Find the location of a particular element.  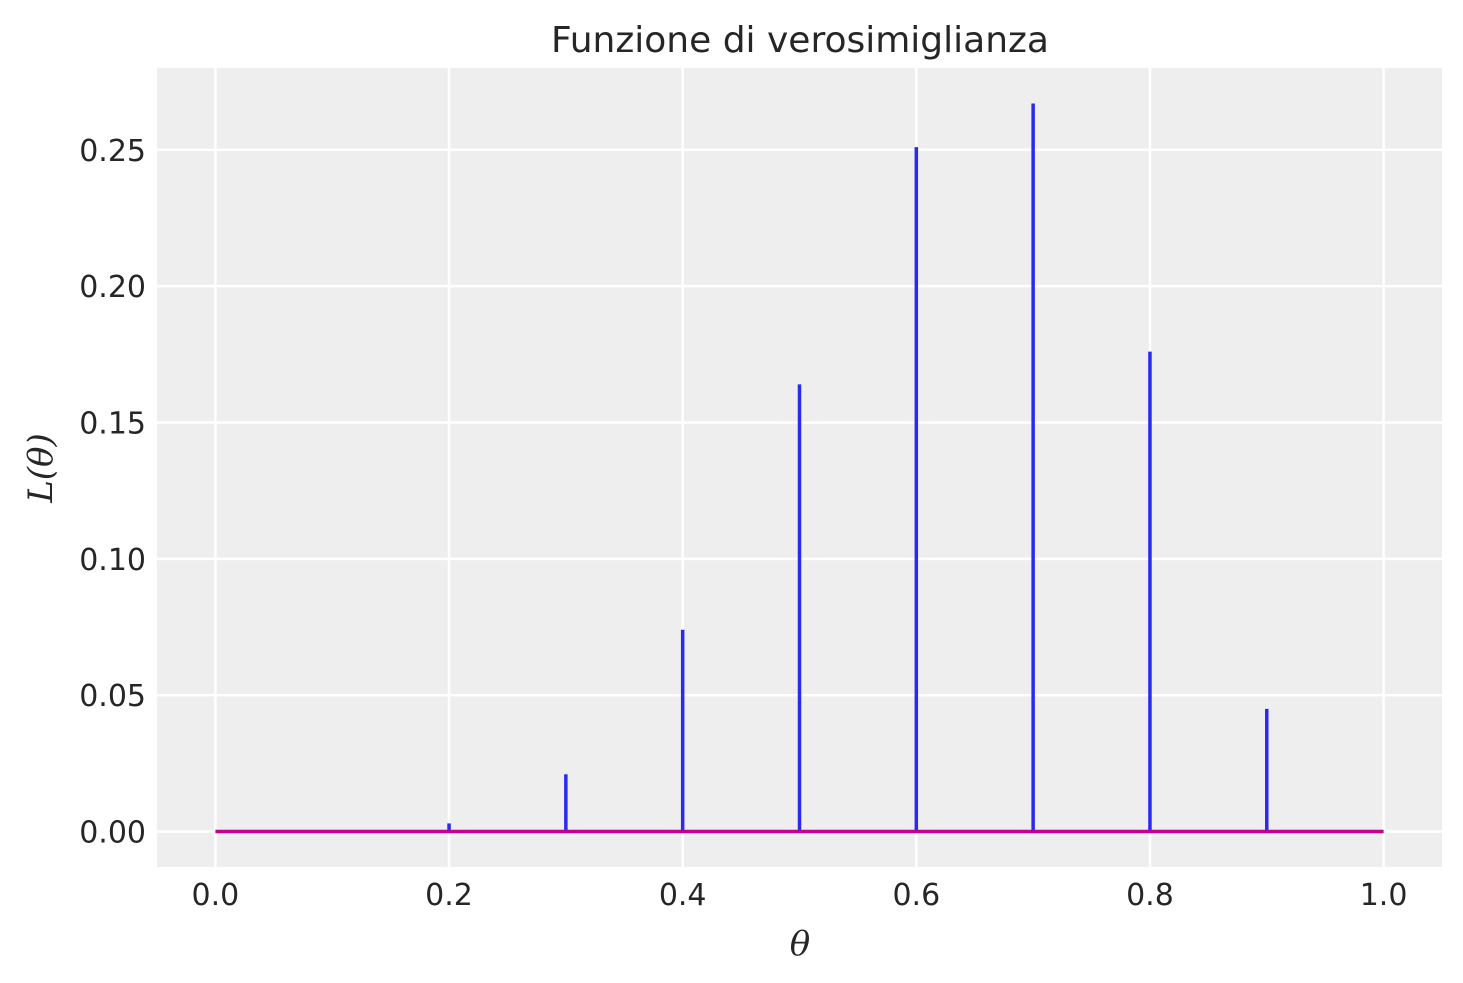

y-axis-label: L(θ) is located at coordinates (41, 468).